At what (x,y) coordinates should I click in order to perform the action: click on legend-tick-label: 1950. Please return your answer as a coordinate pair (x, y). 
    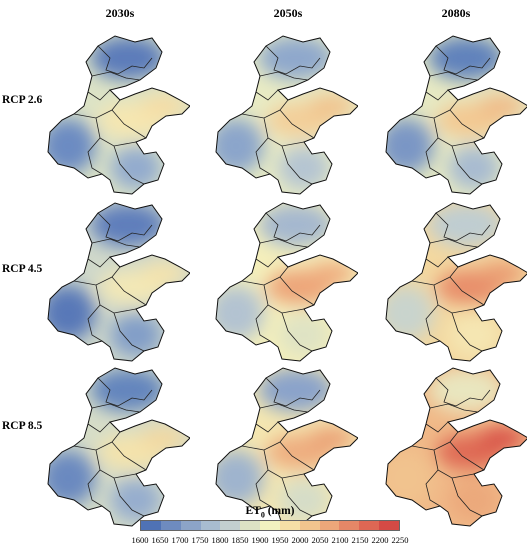
    Looking at the image, I should click on (280, 540).